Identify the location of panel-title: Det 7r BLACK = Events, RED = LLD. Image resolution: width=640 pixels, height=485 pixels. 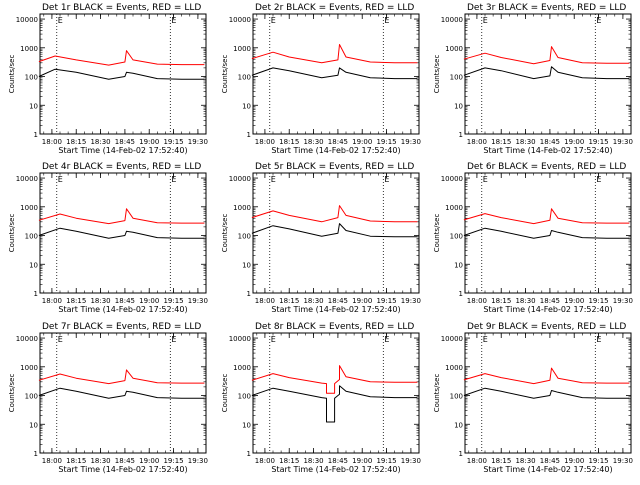
(121, 327).